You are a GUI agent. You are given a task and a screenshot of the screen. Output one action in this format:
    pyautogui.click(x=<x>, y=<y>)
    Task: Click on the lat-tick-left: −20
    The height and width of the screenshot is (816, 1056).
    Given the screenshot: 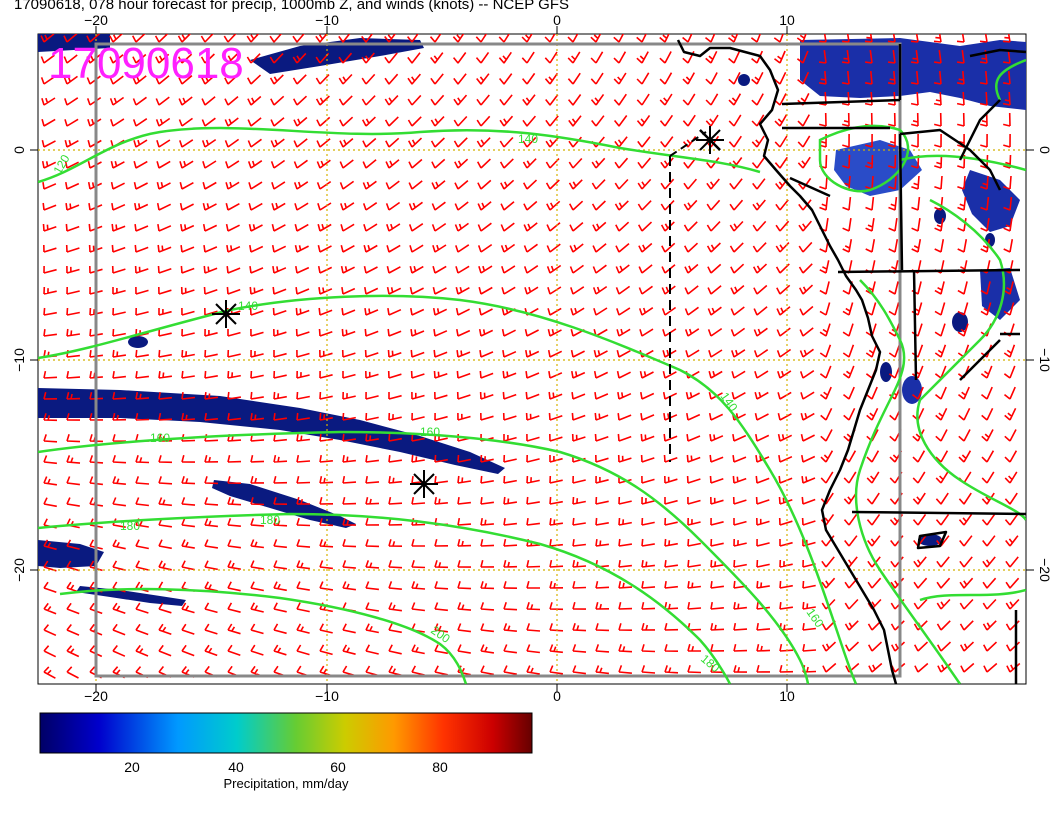 What is the action you would take?
    pyautogui.click(x=19, y=570)
    